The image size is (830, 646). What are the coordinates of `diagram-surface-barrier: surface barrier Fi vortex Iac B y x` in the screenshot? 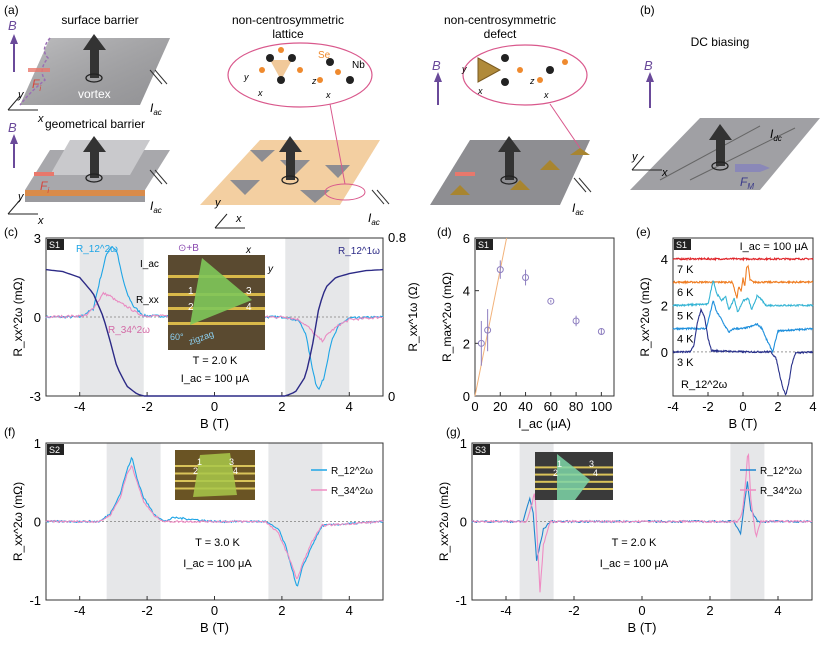 It's located at (88, 69).